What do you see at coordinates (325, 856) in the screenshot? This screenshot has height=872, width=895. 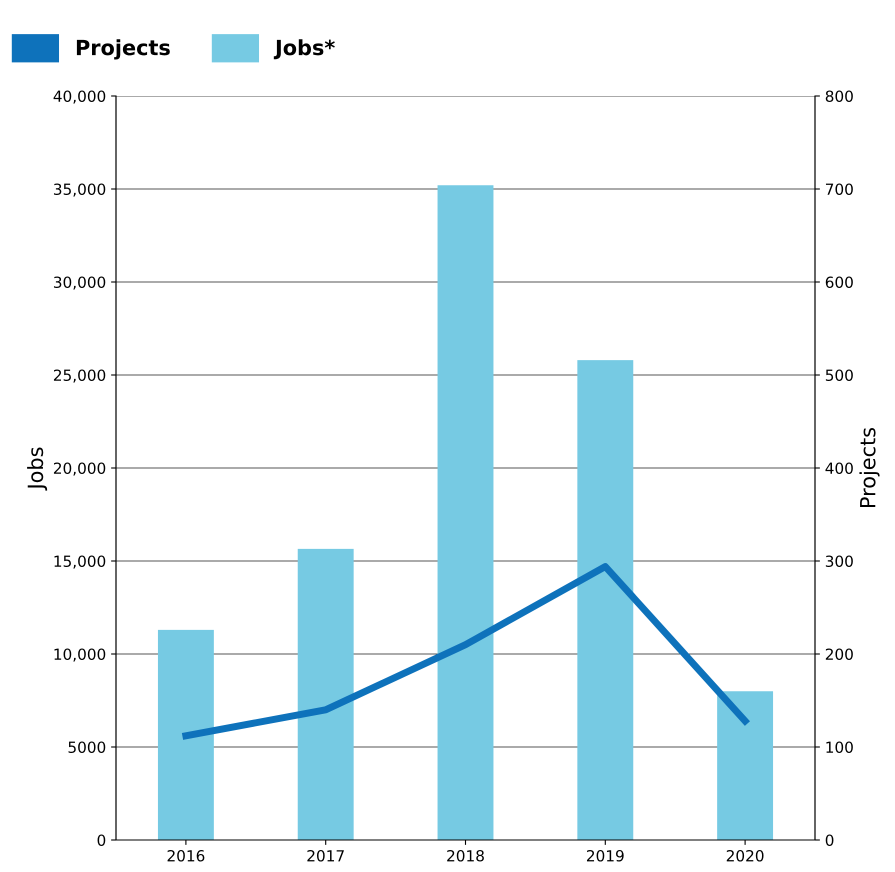 I see `x-tick-label: 2017` at bounding box center [325, 856].